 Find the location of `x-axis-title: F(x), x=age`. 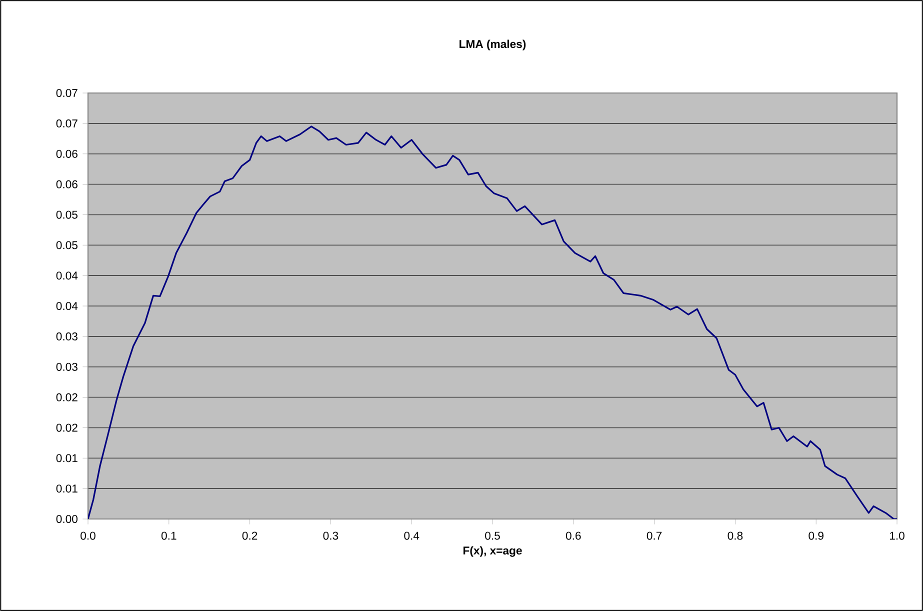

x-axis-title: F(x), x=age is located at coordinates (493, 551).